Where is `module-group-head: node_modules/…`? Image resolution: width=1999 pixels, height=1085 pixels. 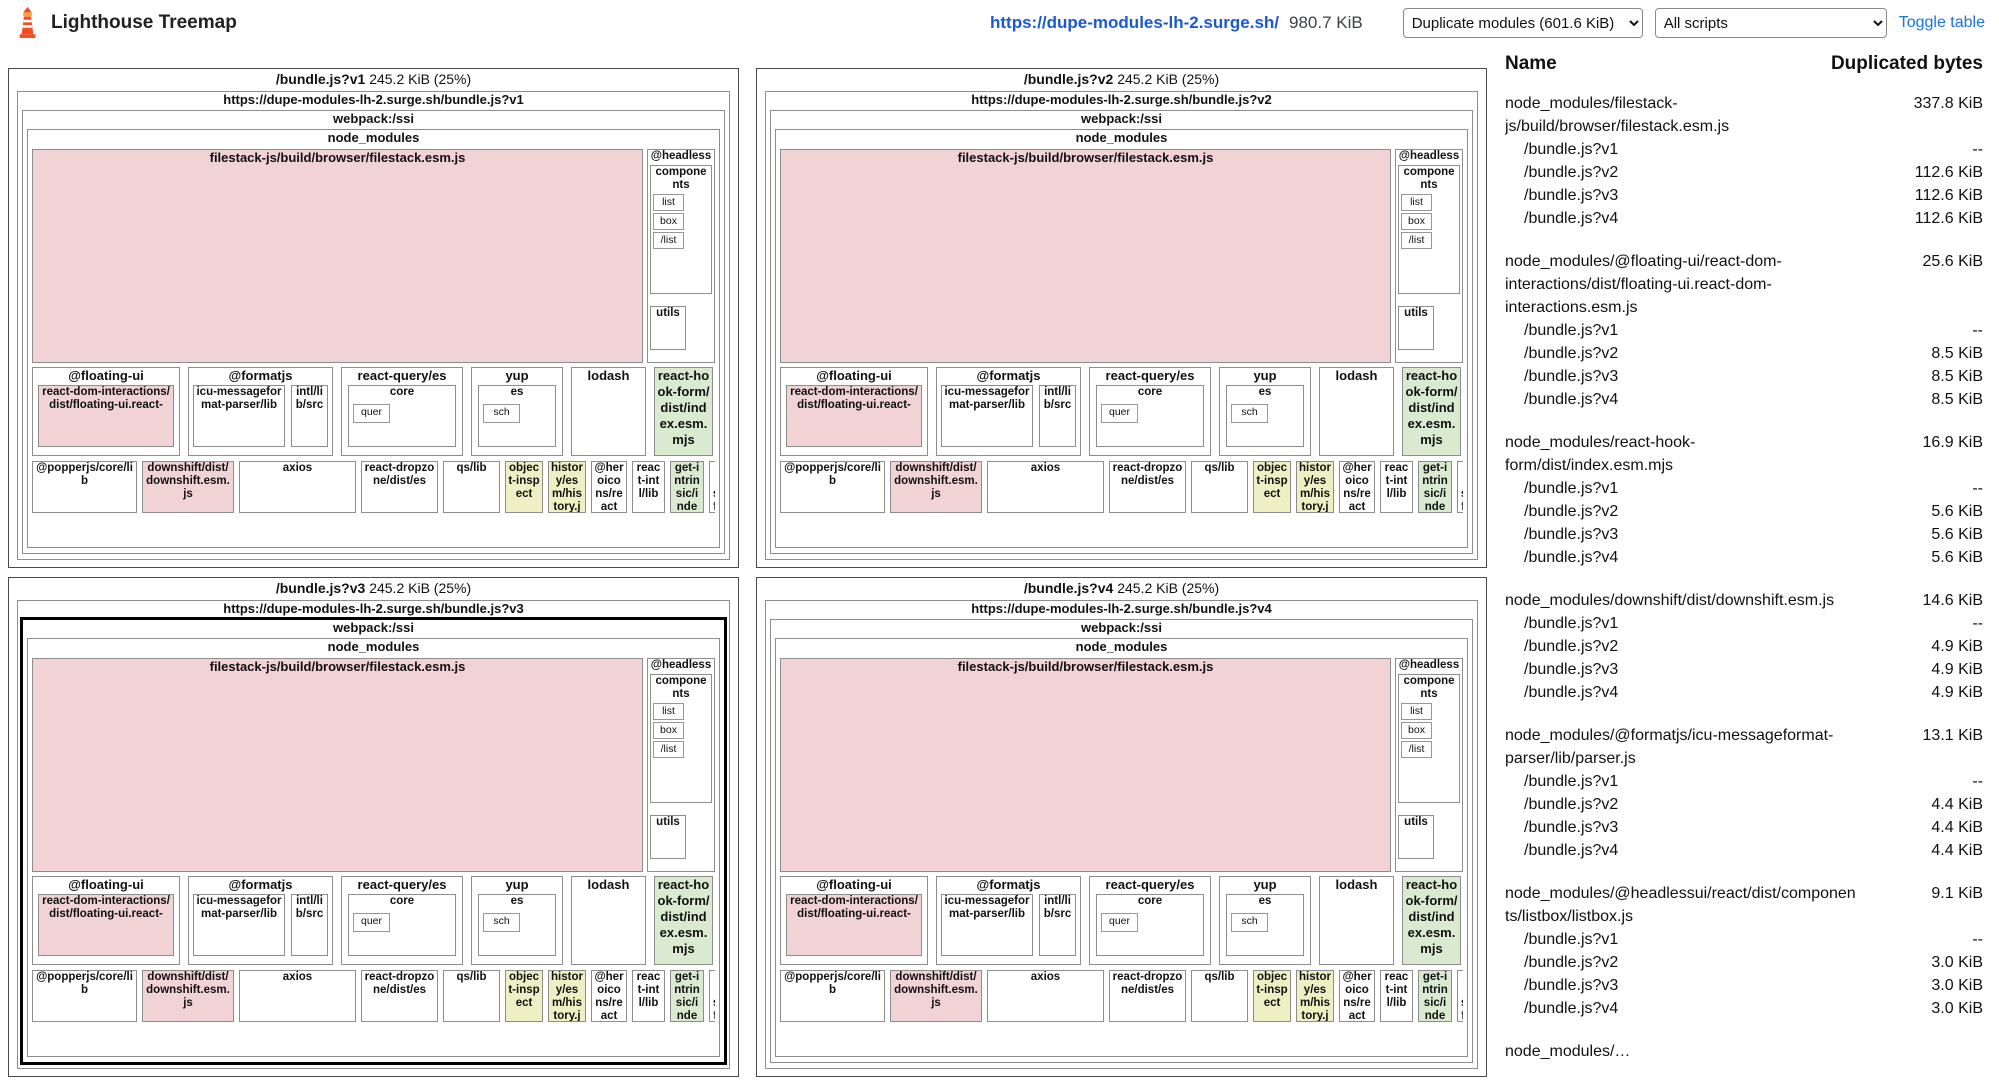
module-group-head: node_modules/… is located at coordinates (1744, 1051).